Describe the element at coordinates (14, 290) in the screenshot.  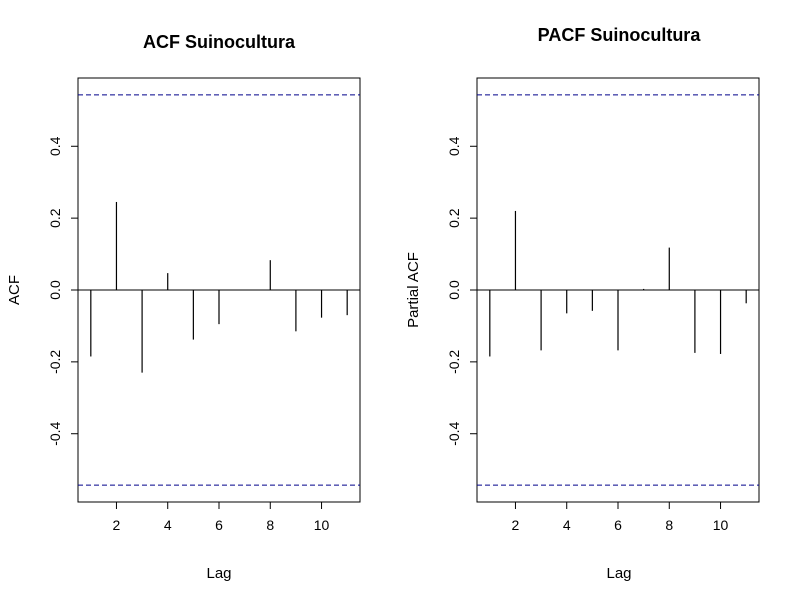
I see `acf-y-axis-label: ACF` at that location.